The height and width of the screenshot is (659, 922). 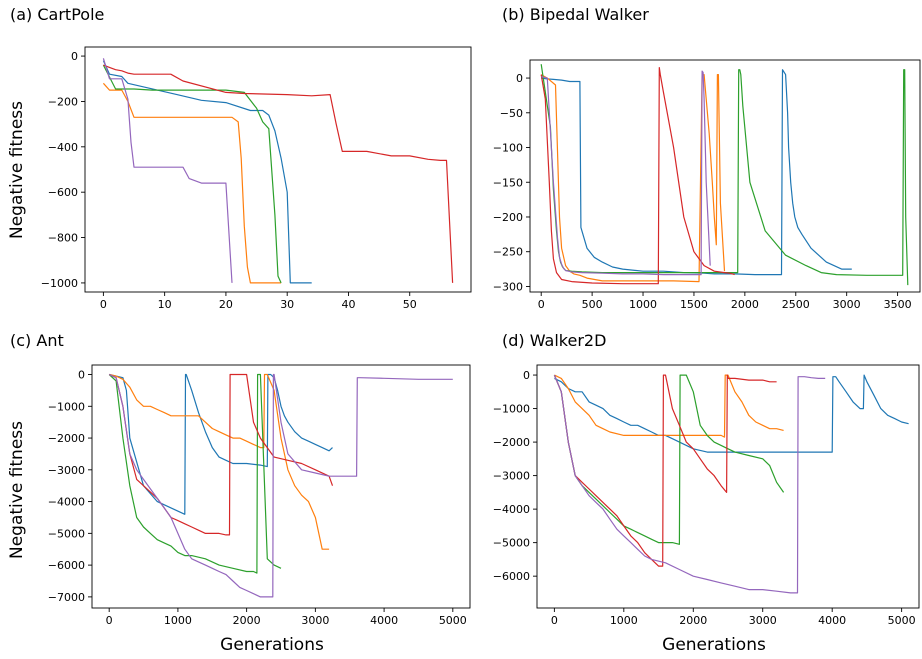 I want to click on panel-title: (a) CartPole, so click(x=57, y=14).